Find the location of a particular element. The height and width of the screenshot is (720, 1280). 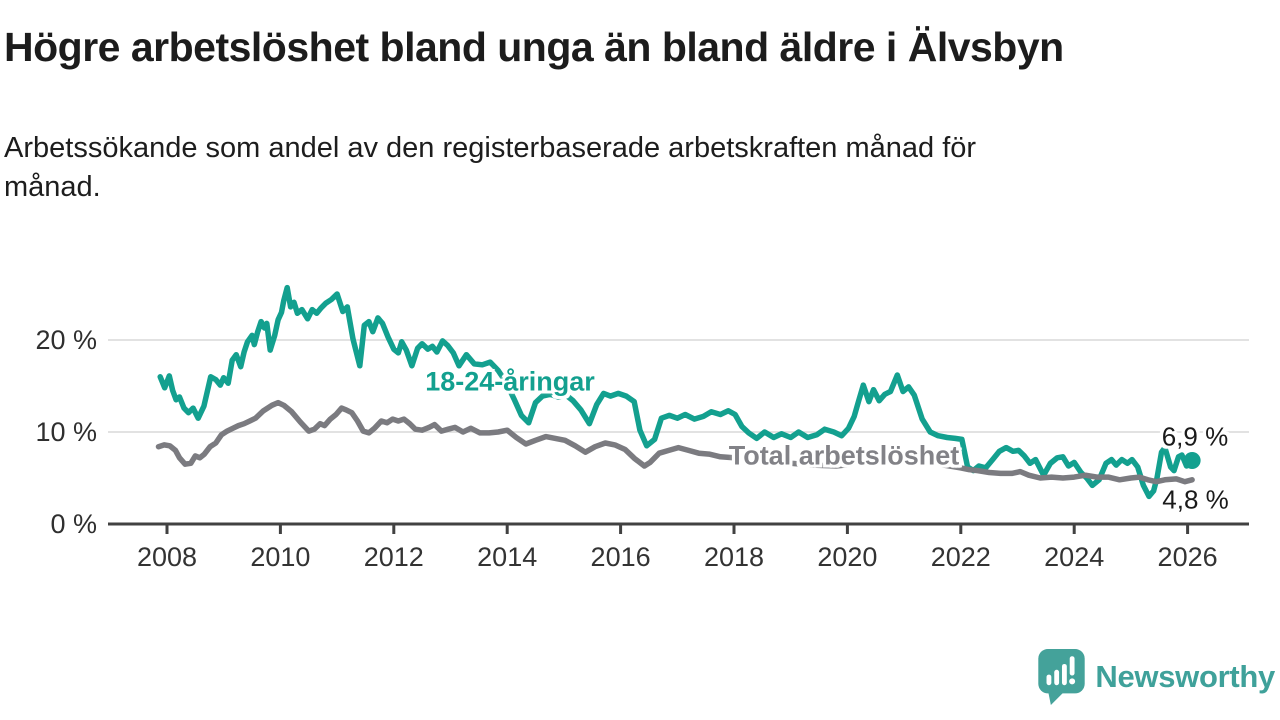

x-axis-tick-label: 2026 is located at coordinates (1188, 557).